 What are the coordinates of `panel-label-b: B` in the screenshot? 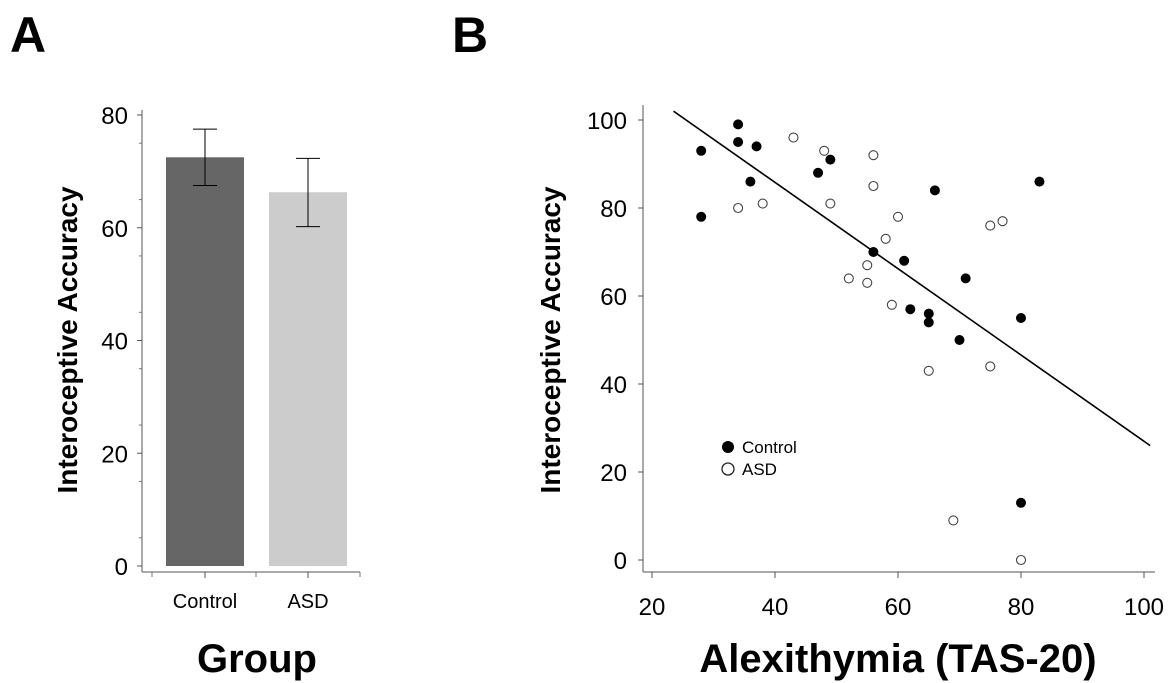 It's located at (470, 35).